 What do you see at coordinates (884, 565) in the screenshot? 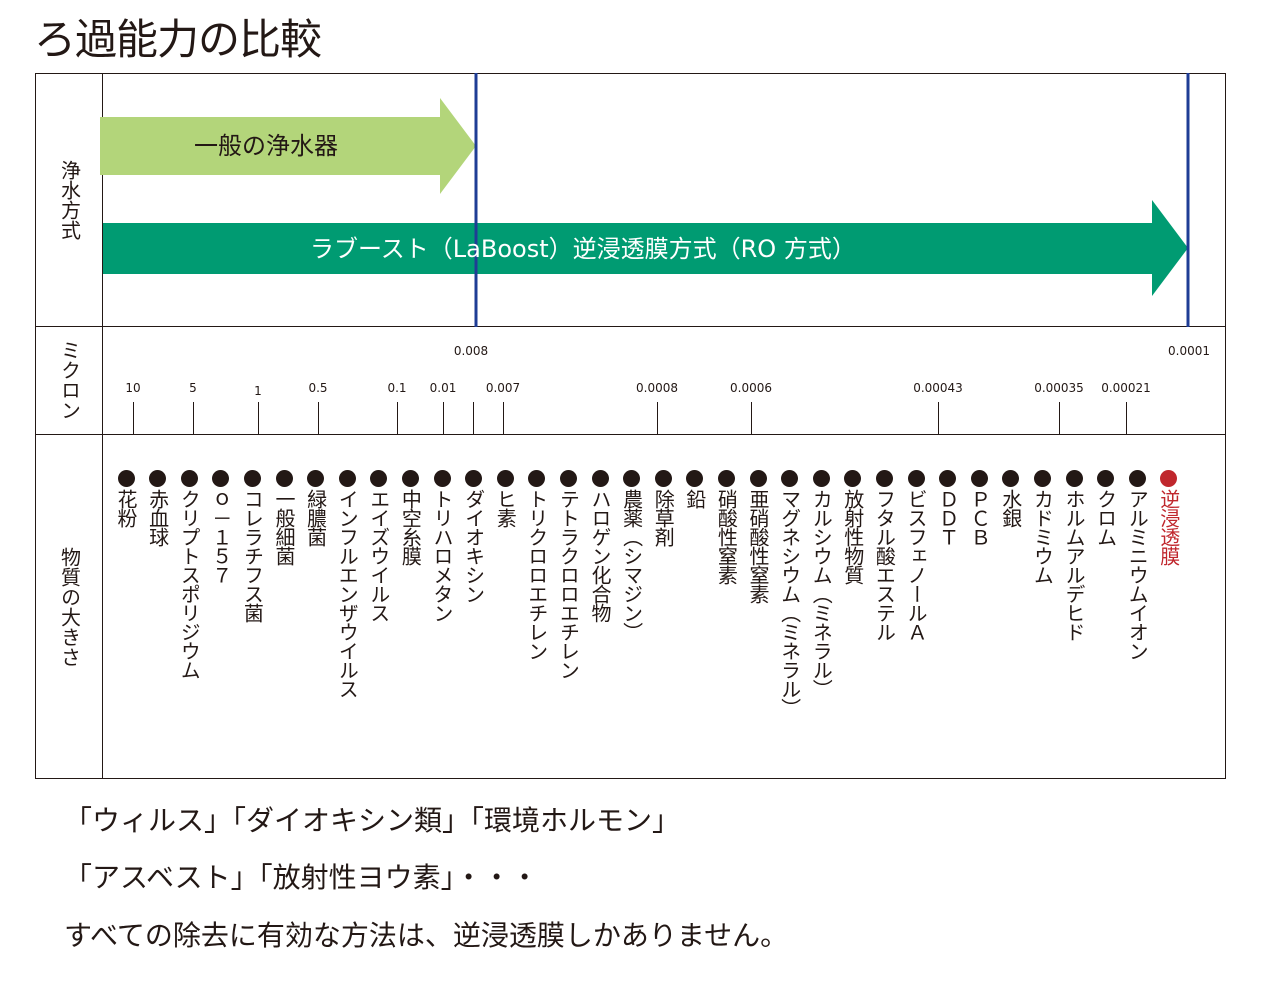
I see `substance-name: フタル酸エステル` at bounding box center [884, 565].